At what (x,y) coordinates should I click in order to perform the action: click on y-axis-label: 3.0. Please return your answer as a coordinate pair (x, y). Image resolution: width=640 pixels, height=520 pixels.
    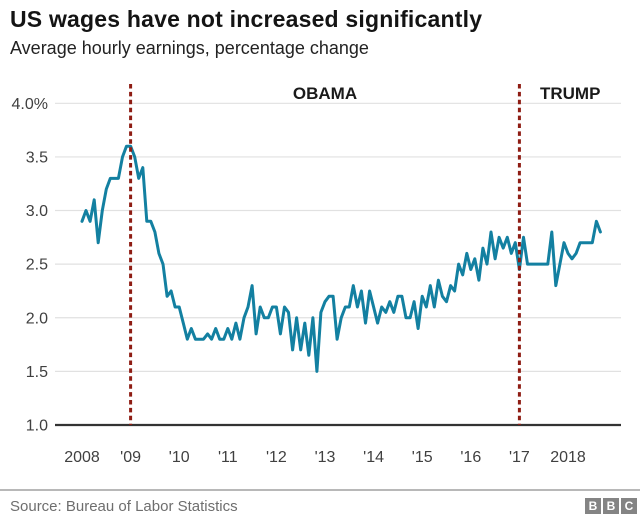
    Looking at the image, I should click on (37, 211).